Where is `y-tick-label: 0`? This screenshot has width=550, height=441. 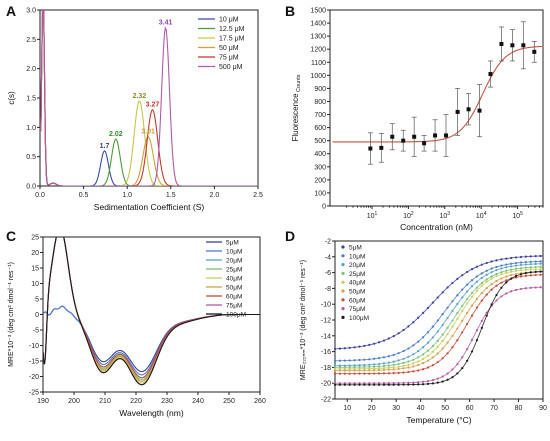
y-tick-label: 0 is located at coordinates (37, 315).